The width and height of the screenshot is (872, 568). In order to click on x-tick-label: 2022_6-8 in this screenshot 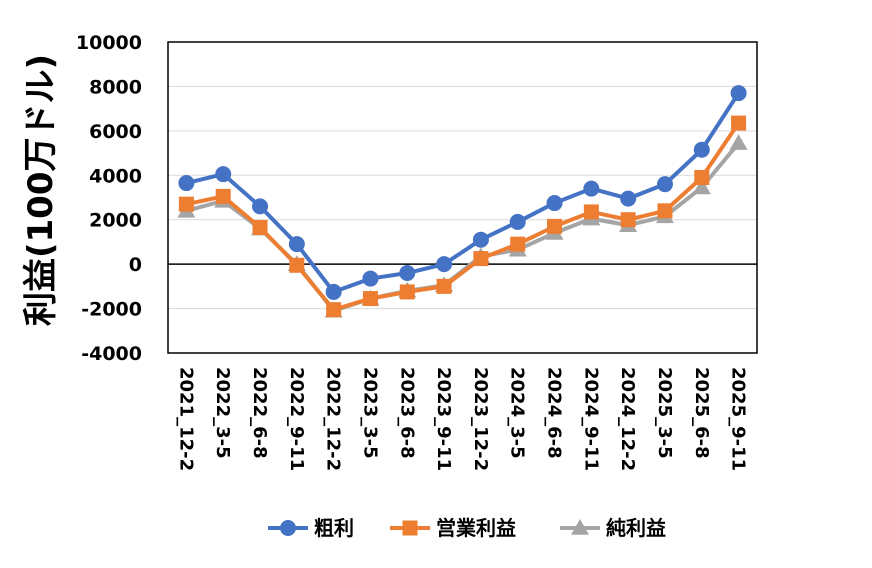, I will do `click(259, 413)`.